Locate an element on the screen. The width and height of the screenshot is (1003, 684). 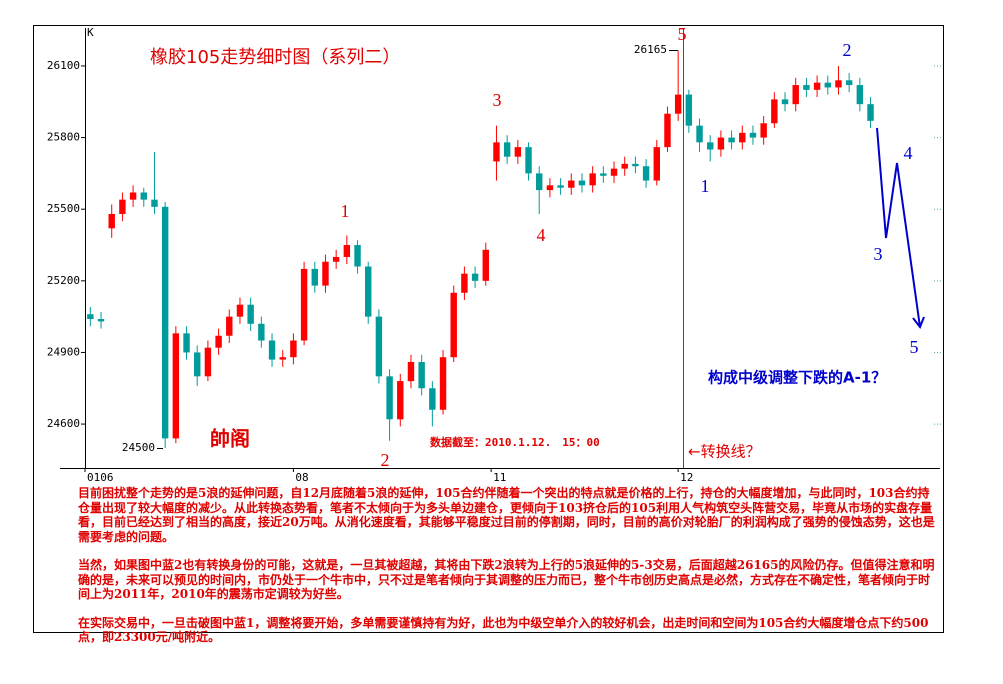
data-date: 数据截至：2010.1.12. 15：00 is located at coordinates (515, 442).